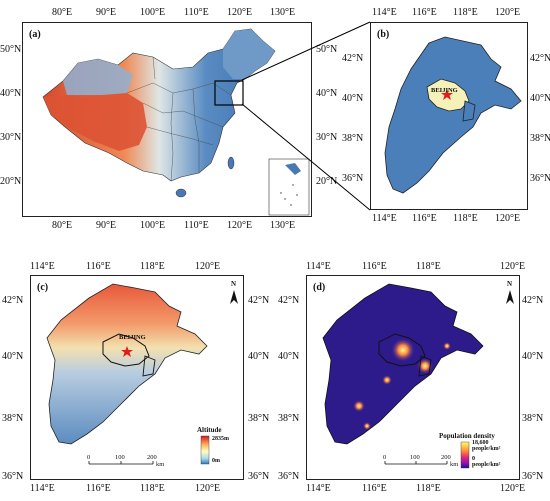 The width and height of the screenshot is (550, 501). What do you see at coordinates (480, 443) in the screenshot?
I see `population-max-value: 18,600` at bounding box center [480, 443].